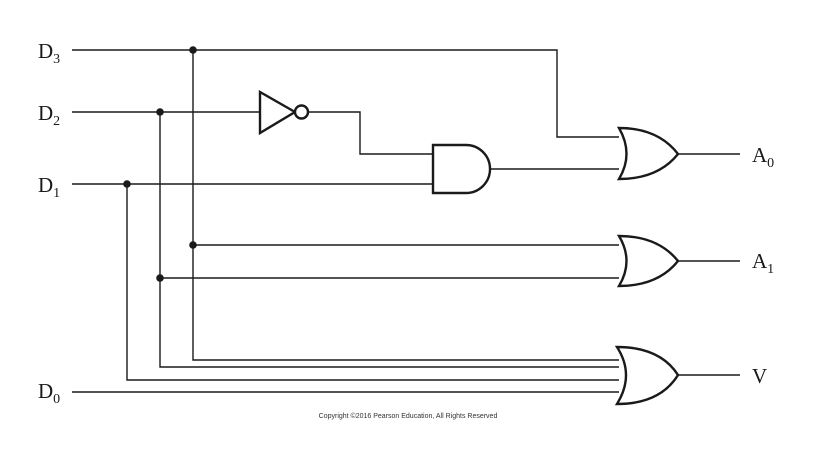 The height and width of the screenshot is (452, 816). What do you see at coordinates (127, 184) in the screenshot?
I see `junction-d1` at bounding box center [127, 184].